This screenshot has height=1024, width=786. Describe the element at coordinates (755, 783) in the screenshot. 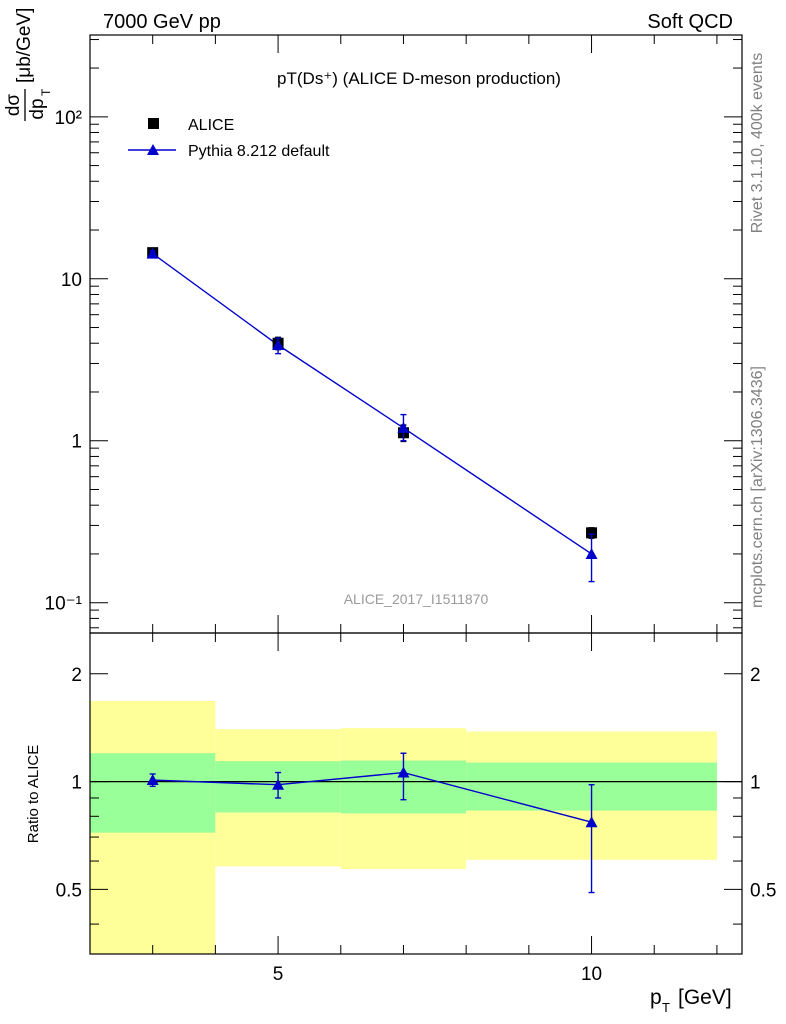

I see `ratio-y-tick-label-right: 1` at that location.